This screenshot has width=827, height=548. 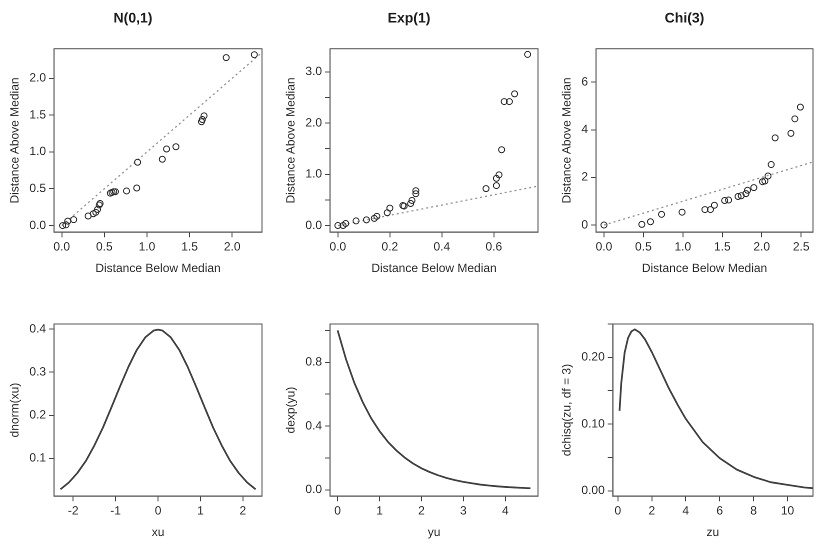 I want to click on y-tick-label: 0.10, so click(x=593, y=423).